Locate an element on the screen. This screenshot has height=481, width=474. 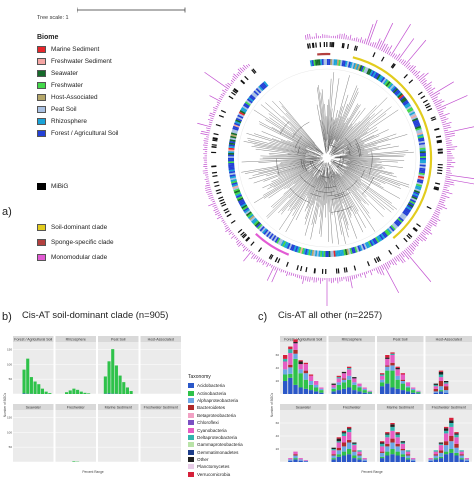
taxonomy-label: Other is located at coordinates (203, 459).